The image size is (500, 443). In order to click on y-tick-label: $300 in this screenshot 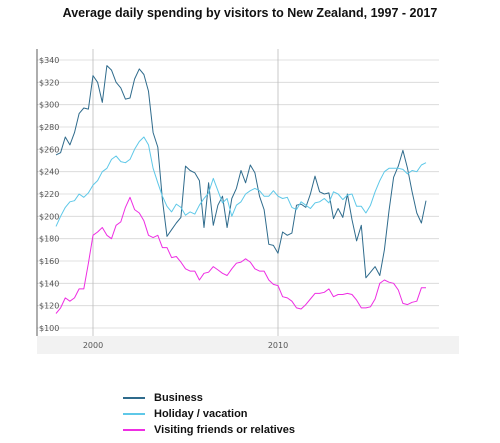, I will do `click(49, 105)`.